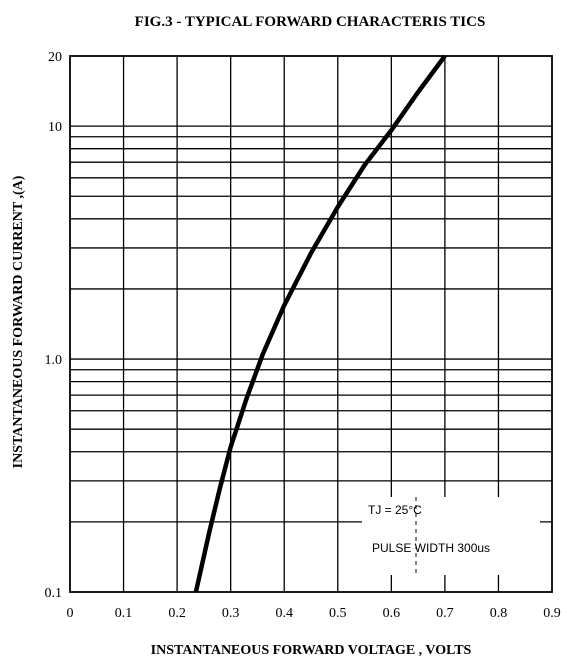 Image resolution: width=567 pixels, height=664 pixels. What do you see at coordinates (445, 613) in the screenshot?
I see `x-tick-label: 0.7` at bounding box center [445, 613].